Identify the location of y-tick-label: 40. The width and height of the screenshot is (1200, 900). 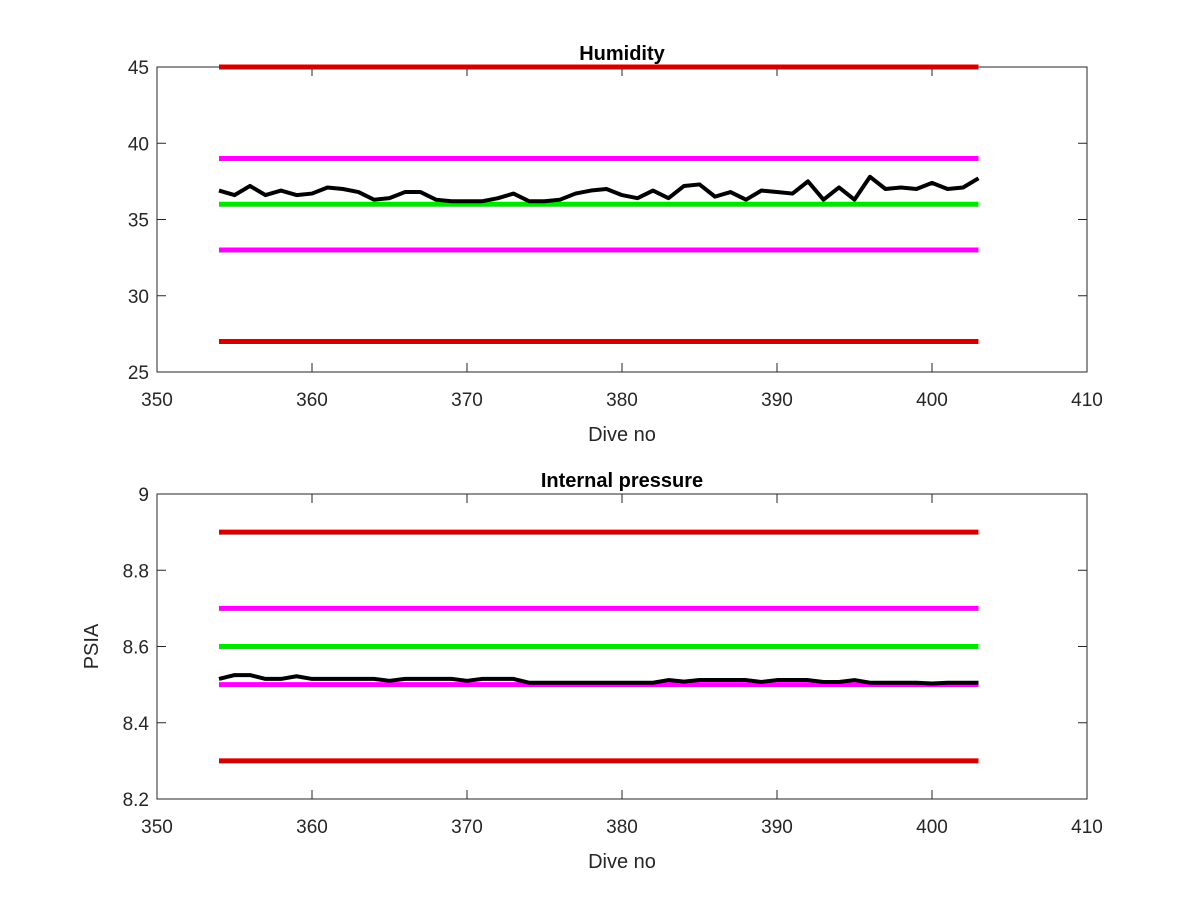
(138, 144).